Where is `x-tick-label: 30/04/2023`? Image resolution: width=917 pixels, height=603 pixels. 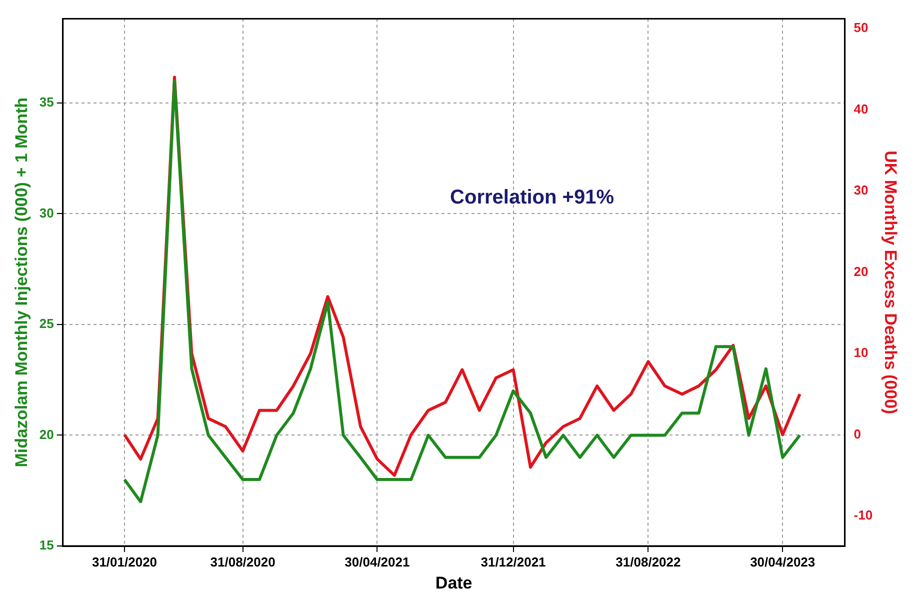
x-tick-label: 30/04/2023 is located at coordinates (783, 562).